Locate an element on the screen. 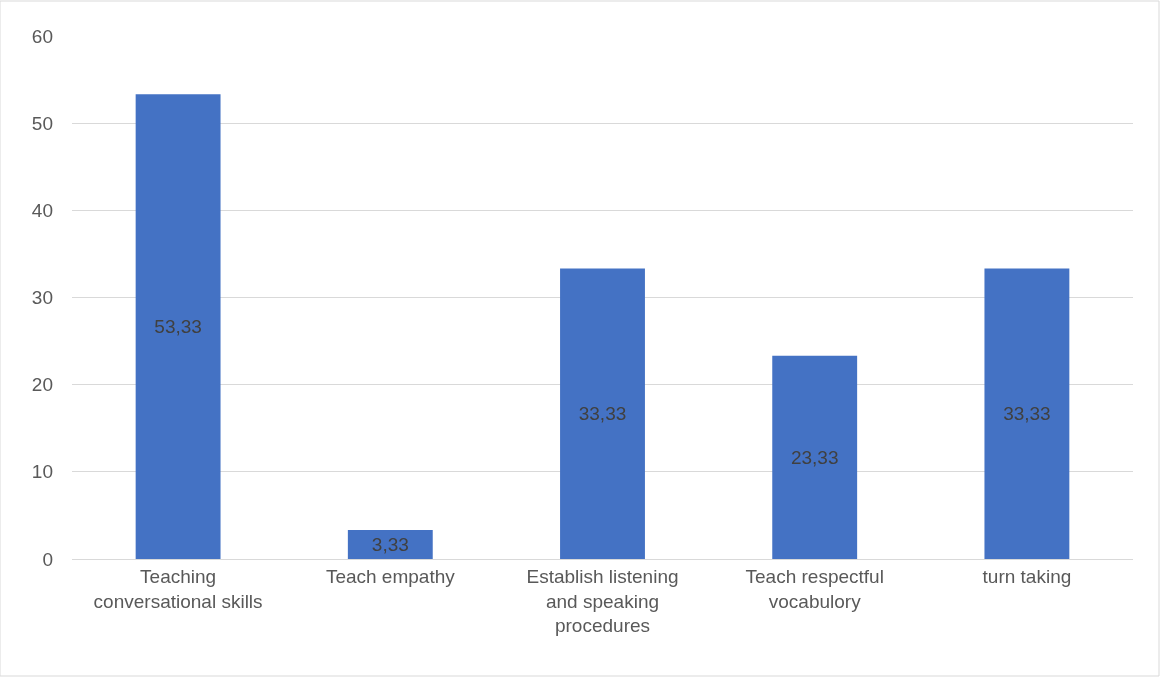  data-label: 53,33 is located at coordinates (178, 327).